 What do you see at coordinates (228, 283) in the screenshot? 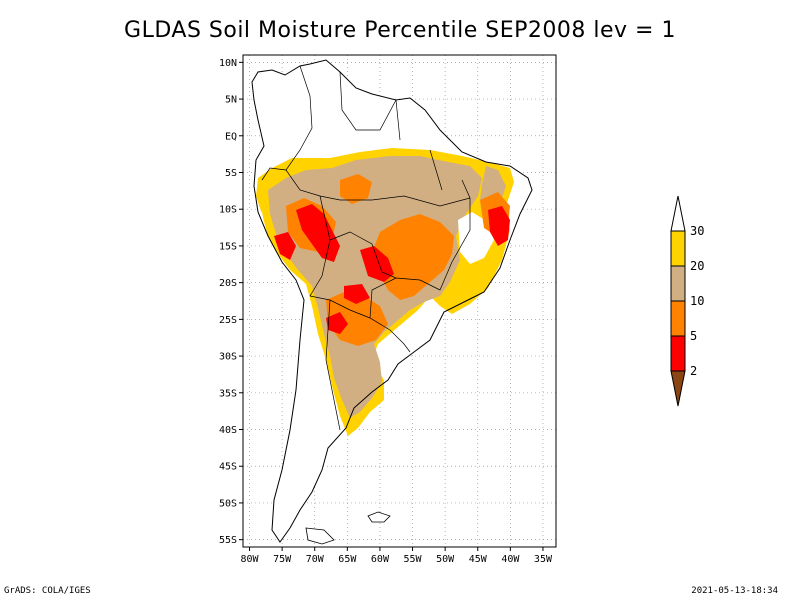
I see `lat-tick-label: 20S` at bounding box center [228, 283].